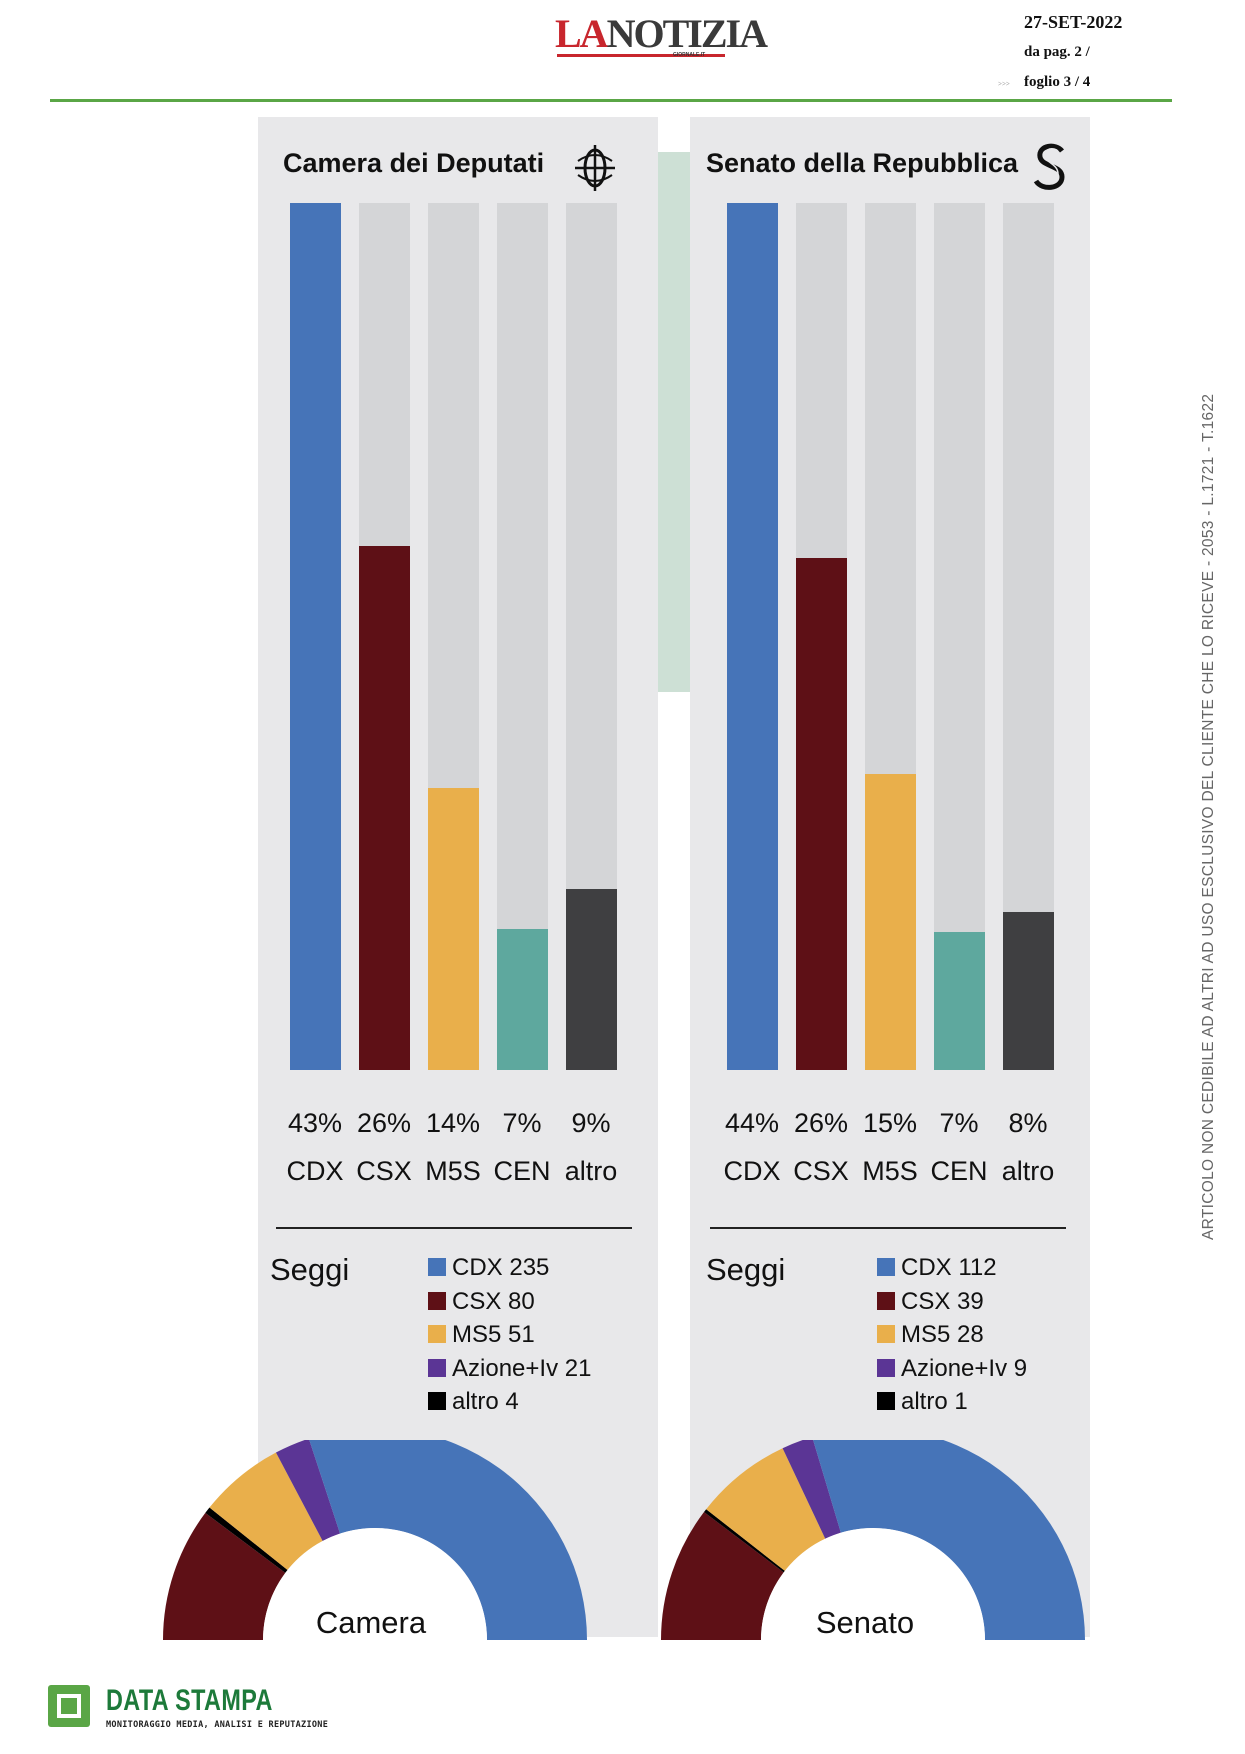 This screenshot has width=1245, height=1754. Describe the element at coordinates (591, 979) in the screenshot. I see `camera-bar-altro` at that location.